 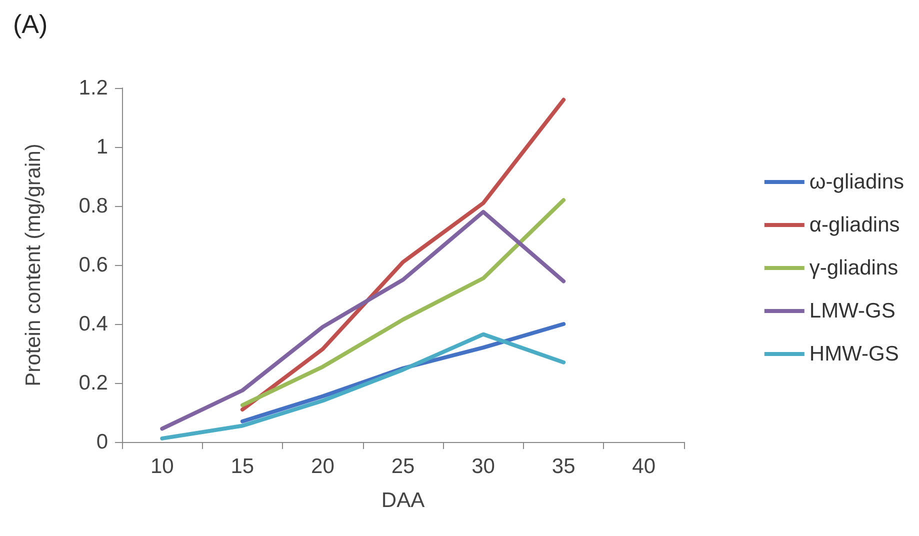 I want to click on x-tick-label: 20, so click(x=322, y=466).